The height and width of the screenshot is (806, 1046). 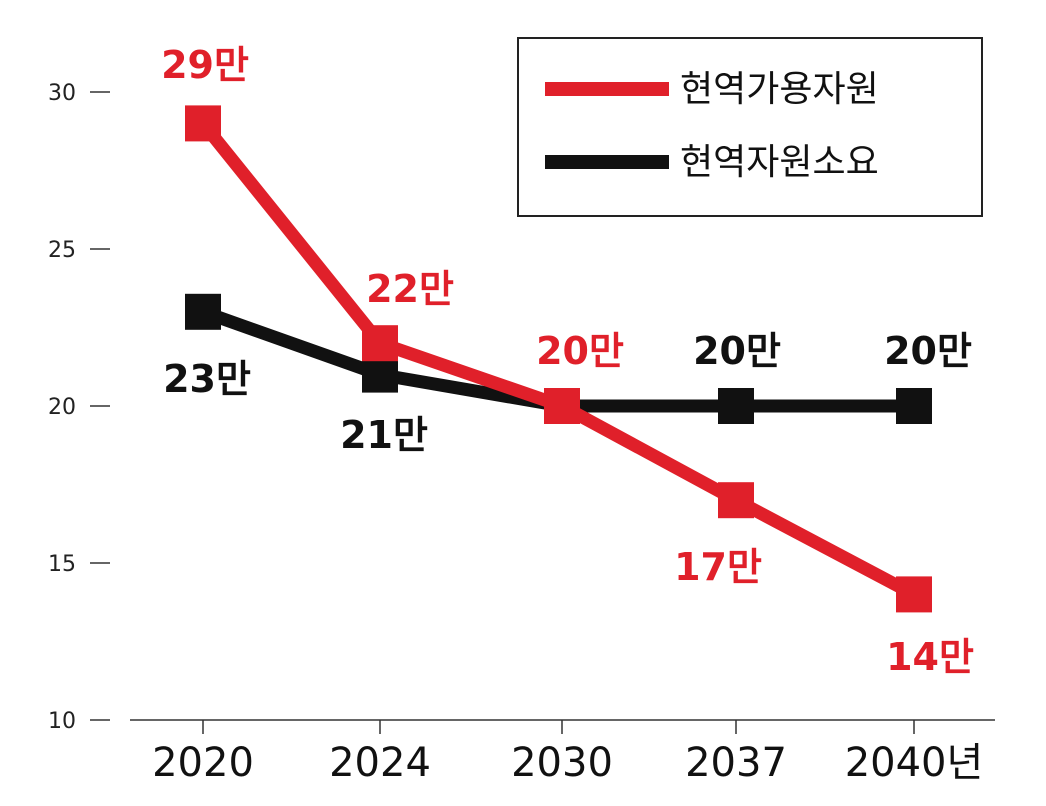 What do you see at coordinates (62, 407) in the screenshot?
I see `y-tick-label: 20` at bounding box center [62, 407].